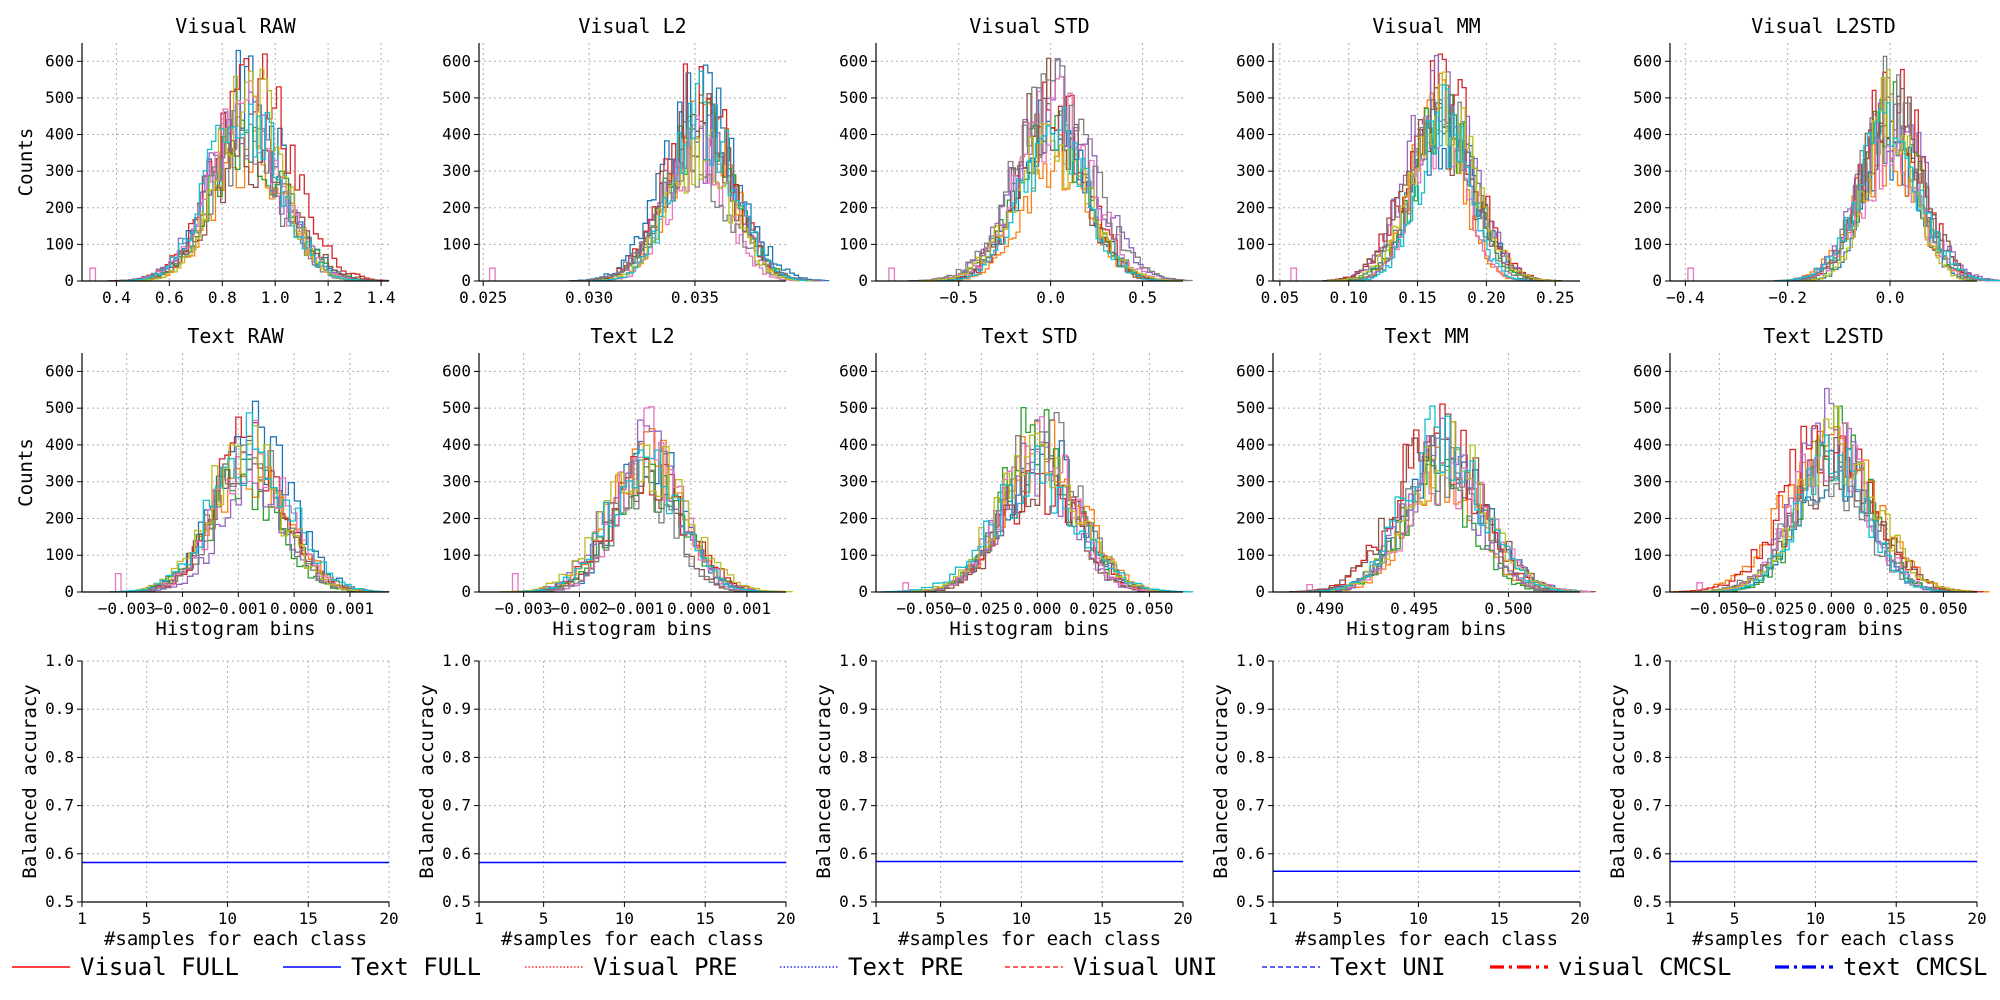 This screenshot has height=1000, width=2000. I want to click on y-tick-label: 0.6, so click(1647, 853).